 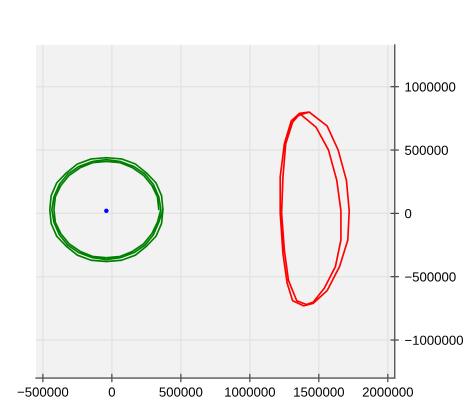 What do you see at coordinates (319, 392) in the screenshot?
I see `x-tick-label: 1500000` at bounding box center [319, 392].